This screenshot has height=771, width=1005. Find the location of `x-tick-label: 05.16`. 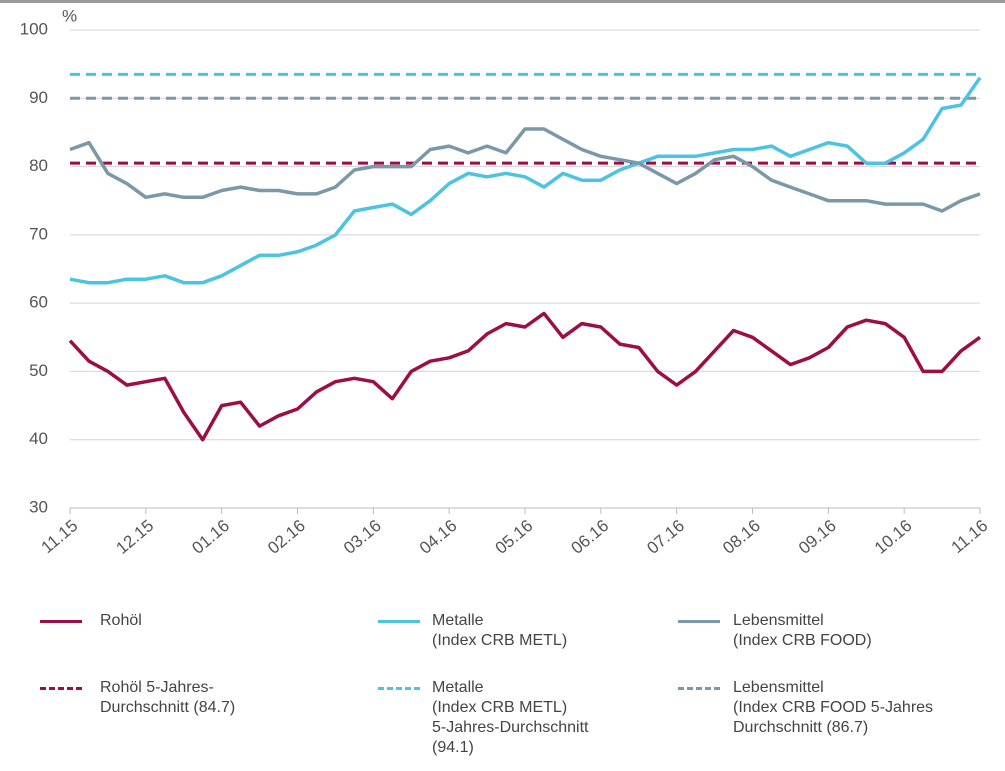

x-tick-label: 05.16 is located at coordinates (514, 537).